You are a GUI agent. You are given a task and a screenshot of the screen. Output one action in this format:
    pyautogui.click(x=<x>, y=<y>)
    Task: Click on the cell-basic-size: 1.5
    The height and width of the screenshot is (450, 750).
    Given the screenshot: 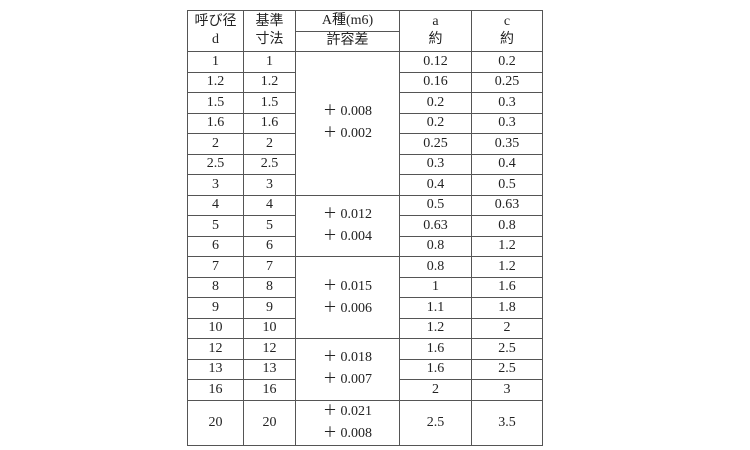 What is the action you would take?
    pyautogui.click(x=269, y=103)
    